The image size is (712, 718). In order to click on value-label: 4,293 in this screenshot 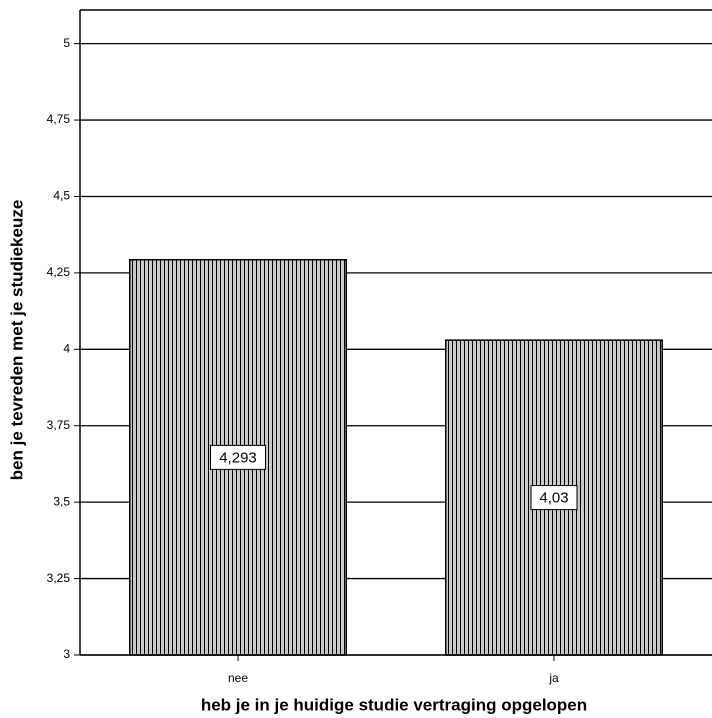, I will do `click(238, 457)`.